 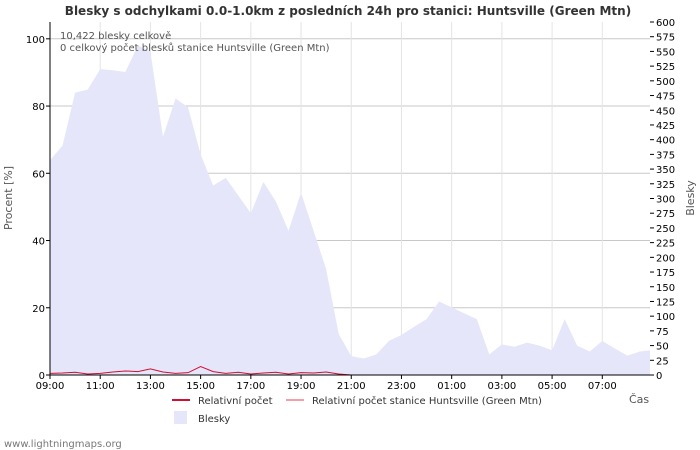 I want to click on left-axis-ticks: 0 20 40 60 80 100, so click(x=38, y=208).